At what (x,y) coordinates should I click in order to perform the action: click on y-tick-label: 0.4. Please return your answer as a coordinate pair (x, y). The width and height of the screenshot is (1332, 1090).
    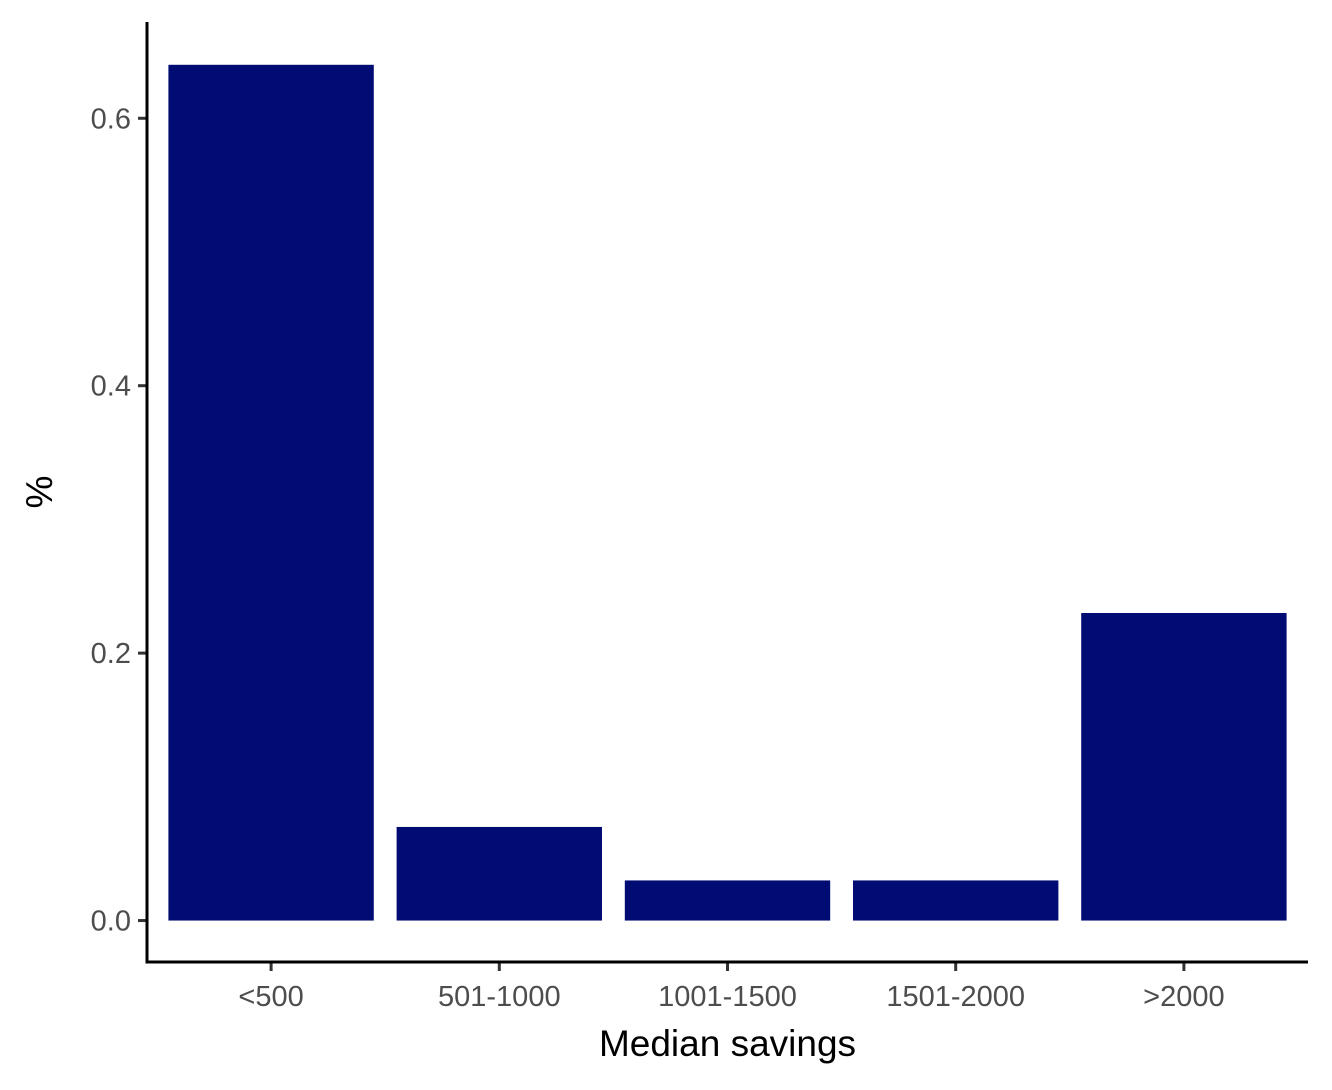
    Looking at the image, I should click on (111, 387).